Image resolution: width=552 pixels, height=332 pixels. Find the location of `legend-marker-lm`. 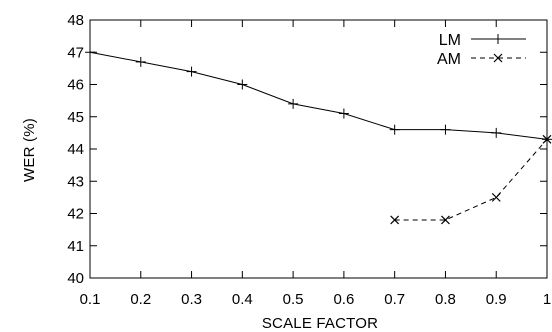

legend-marker-lm is located at coordinates (498, 39).